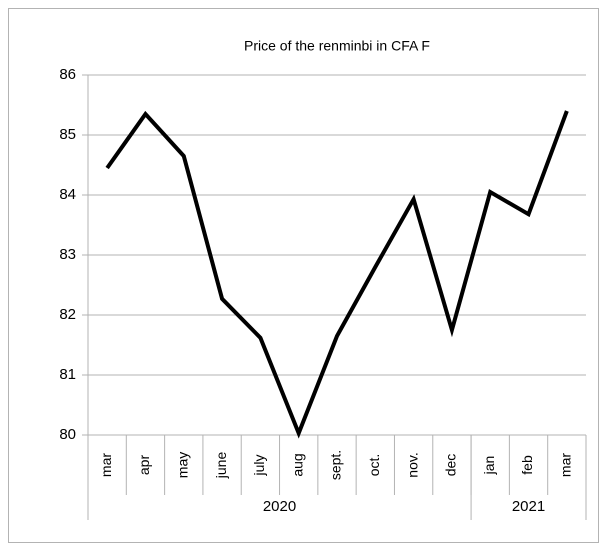 This screenshot has width=607, height=551. What do you see at coordinates (451, 465) in the screenshot?
I see `x-tick-label: dec` at bounding box center [451, 465].